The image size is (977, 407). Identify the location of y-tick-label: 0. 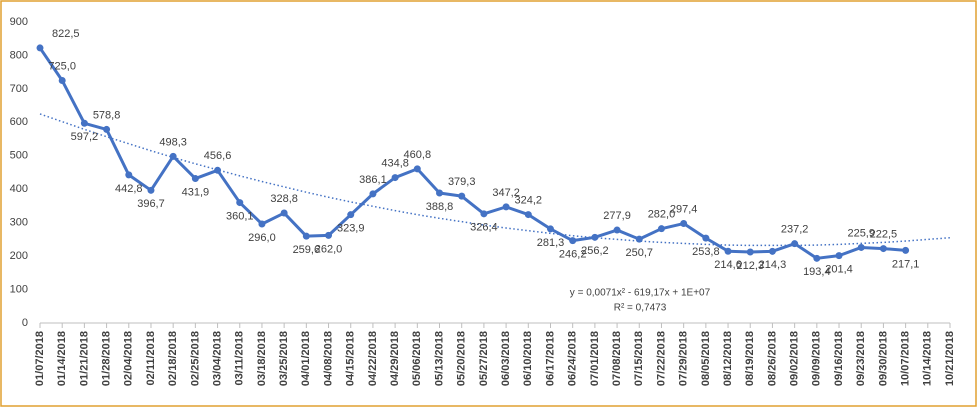
(25, 323).